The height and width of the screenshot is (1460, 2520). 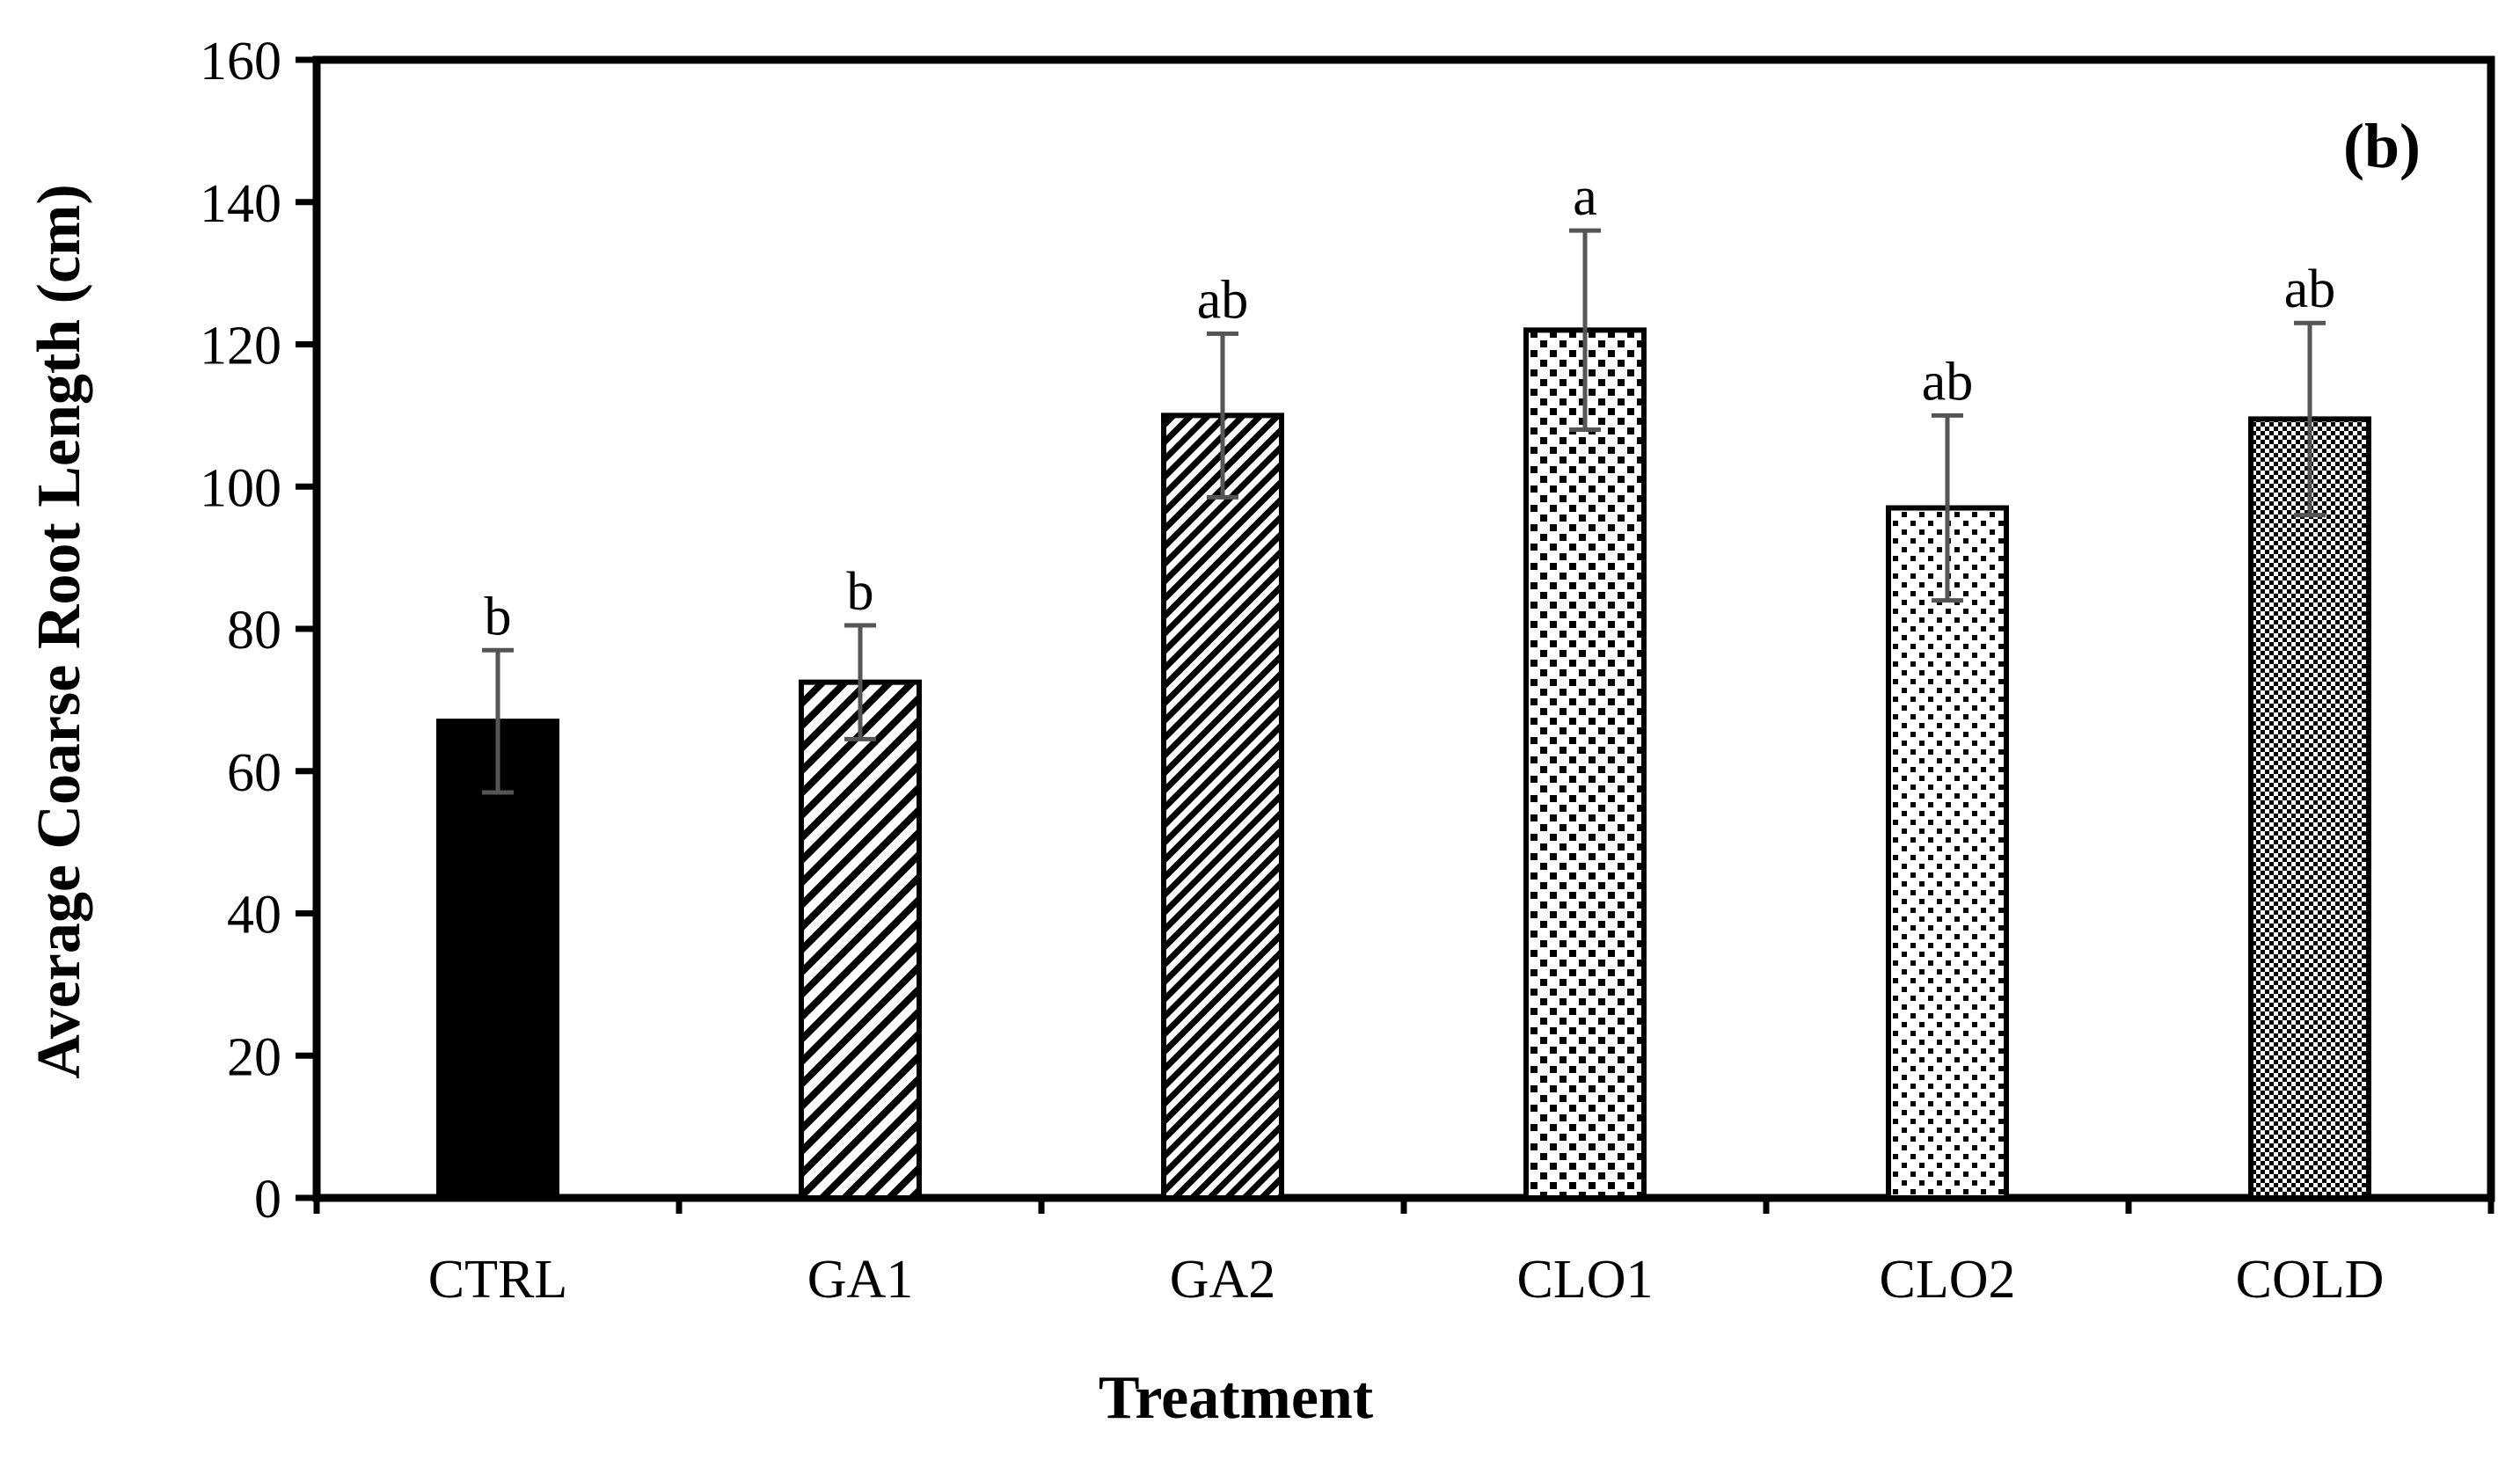 What do you see at coordinates (2309, 808) in the screenshot?
I see `bar-cold` at bounding box center [2309, 808].